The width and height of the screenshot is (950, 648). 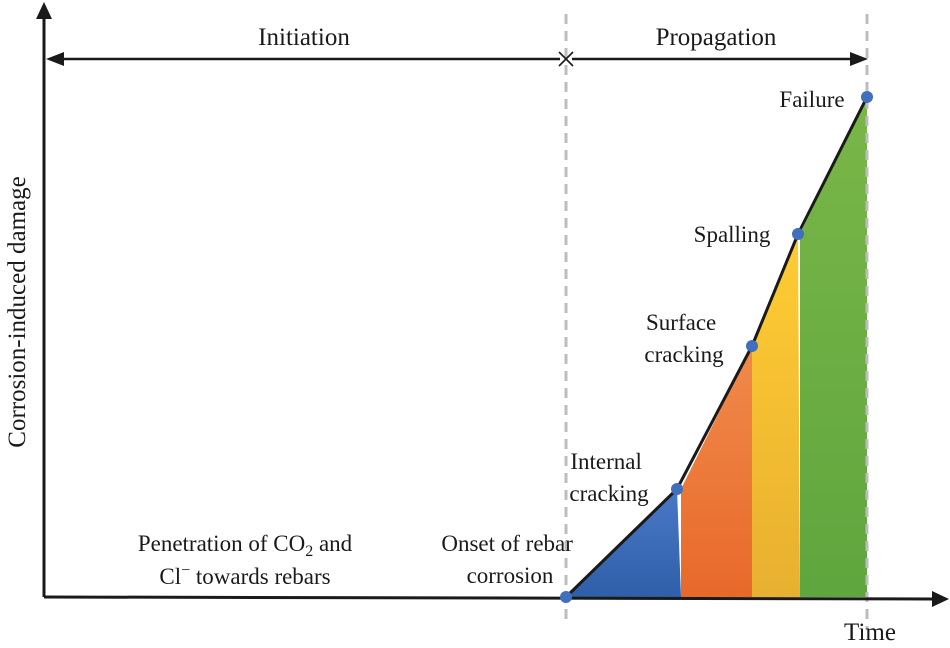 I want to click on point-onset, so click(x=566, y=597).